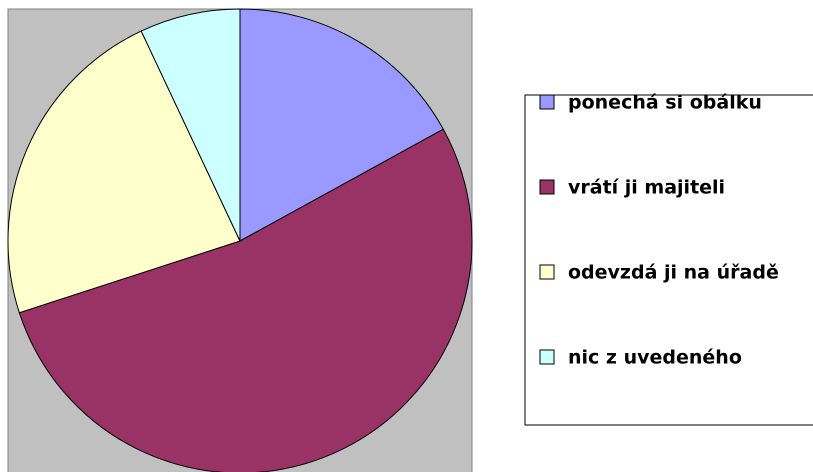 Image resolution: width=813 pixels, height=472 pixels. I want to click on legend-label: odevzdá ji na úřadě, so click(673, 273).